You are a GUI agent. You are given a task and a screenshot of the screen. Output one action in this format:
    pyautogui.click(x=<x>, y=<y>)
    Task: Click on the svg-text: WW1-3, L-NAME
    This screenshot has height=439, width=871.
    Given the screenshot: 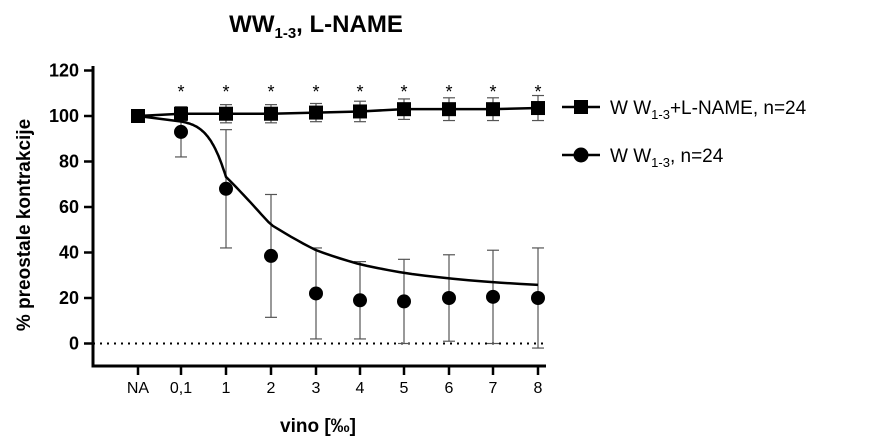 What is the action you would take?
    pyautogui.click(x=316, y=26)
    